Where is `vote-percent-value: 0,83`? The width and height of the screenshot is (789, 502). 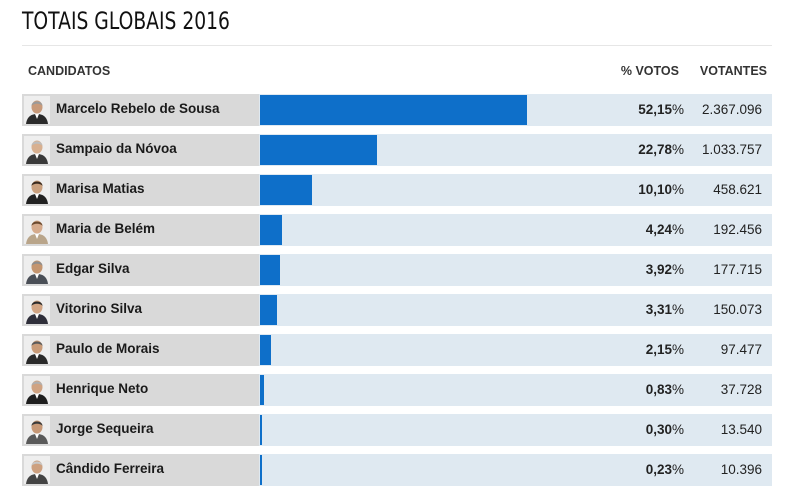 vote-percent-value: 0,83 is located at coordinates (658, 389).